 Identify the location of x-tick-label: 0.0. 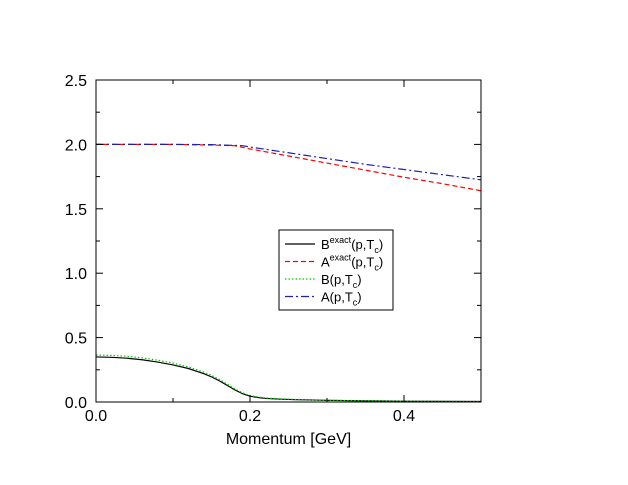
(96, 416).